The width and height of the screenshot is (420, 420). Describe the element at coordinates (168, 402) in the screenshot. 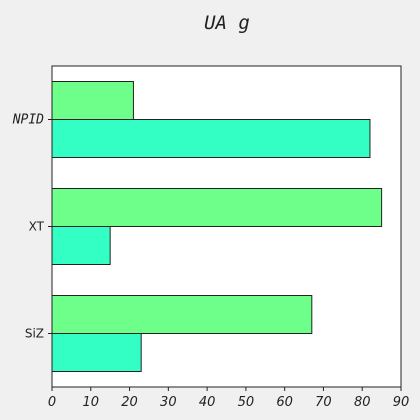

I see `x-tick-label: 30` at that location.